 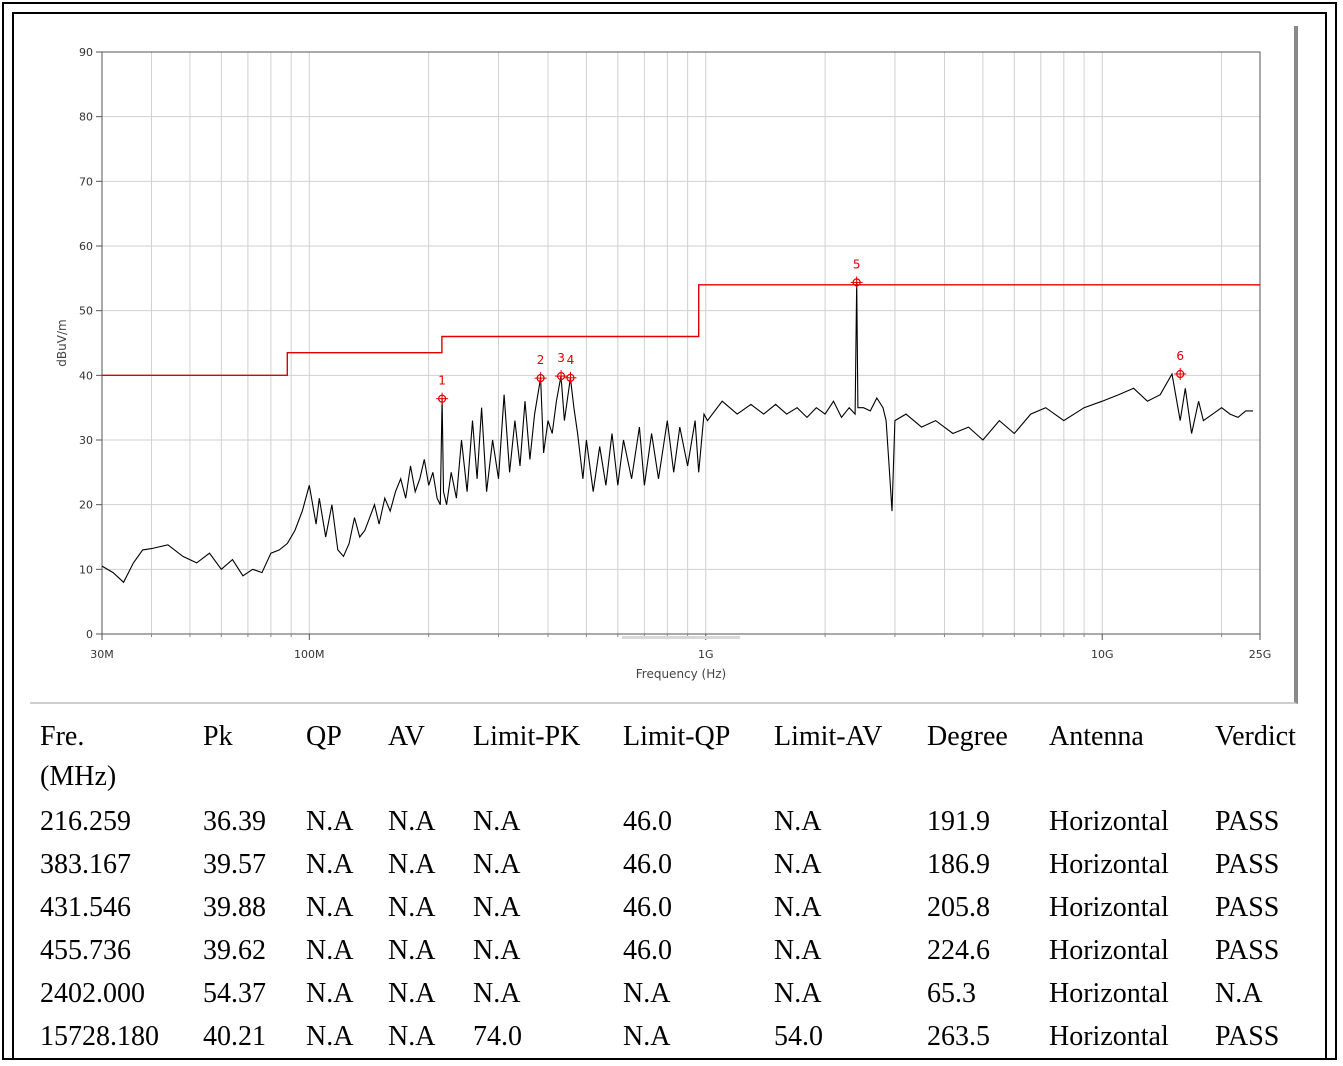 What do you see at coordinates (798, 1036) in the screenshot?
I see `table-cell: 54.0` at bounding box center [798, 1036].